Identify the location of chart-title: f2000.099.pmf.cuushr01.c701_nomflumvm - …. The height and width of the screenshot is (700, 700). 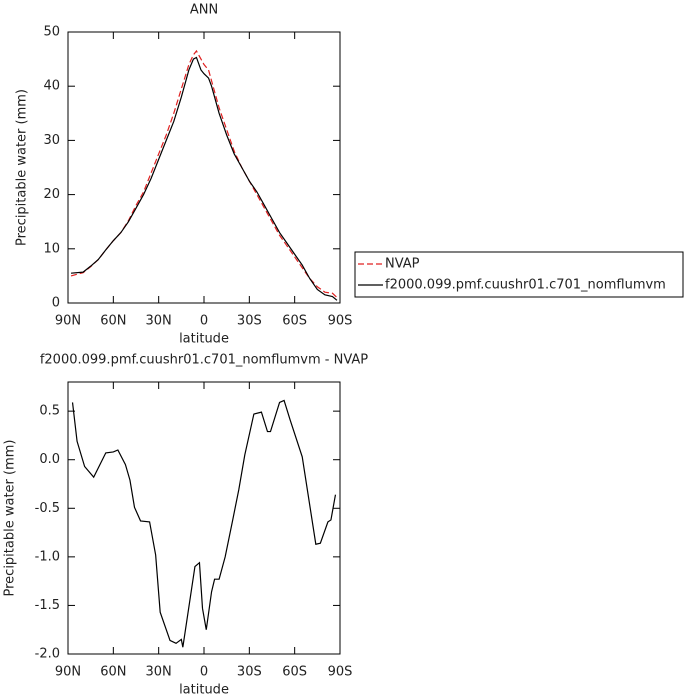
(204, 360).